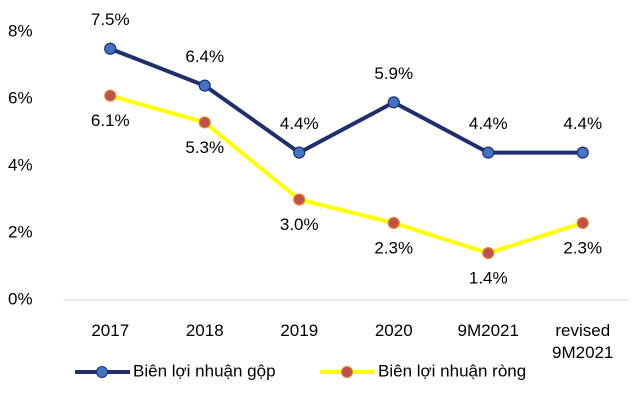 This screenshot has width=634, height=411. I want to click on data-label: 5.9%, so click(393, 73).